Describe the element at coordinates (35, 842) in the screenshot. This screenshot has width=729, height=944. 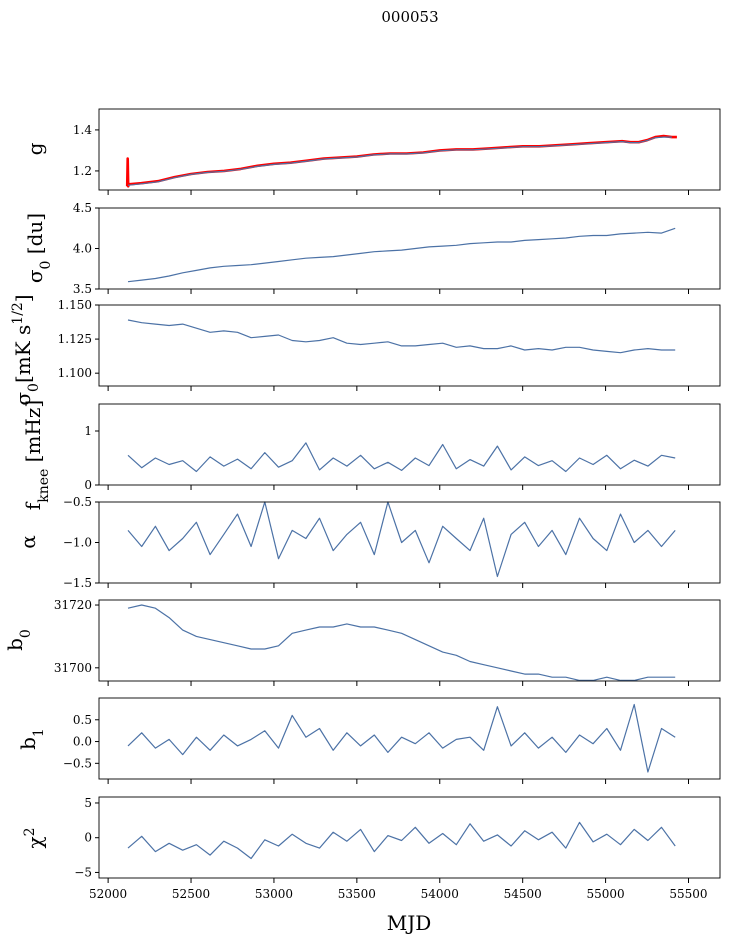
I see `y-label-part: χ` at that location.